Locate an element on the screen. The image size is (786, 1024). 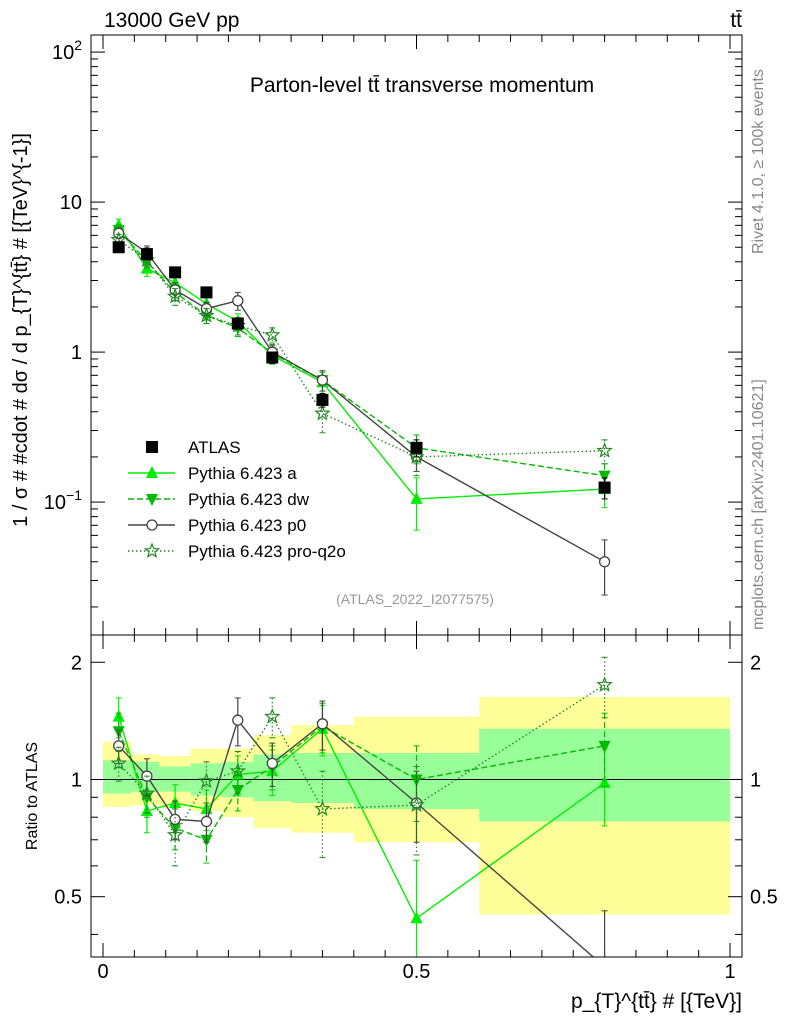
series-line-proq2o is located at coordinates (361, 348).